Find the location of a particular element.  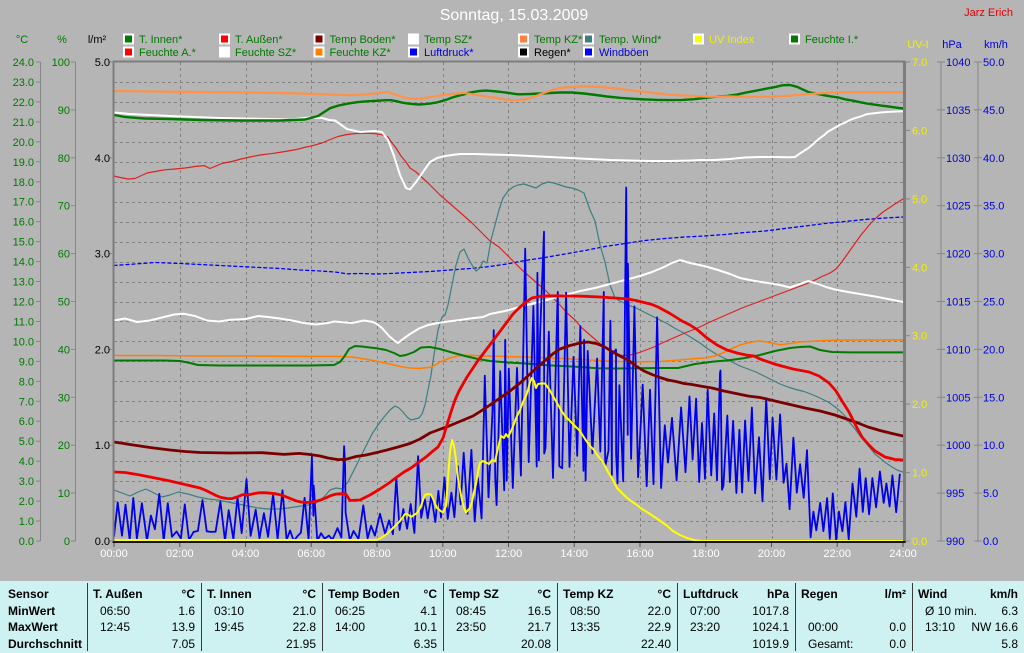

svg-text: 17.0 is located at coordinates (23, 203).